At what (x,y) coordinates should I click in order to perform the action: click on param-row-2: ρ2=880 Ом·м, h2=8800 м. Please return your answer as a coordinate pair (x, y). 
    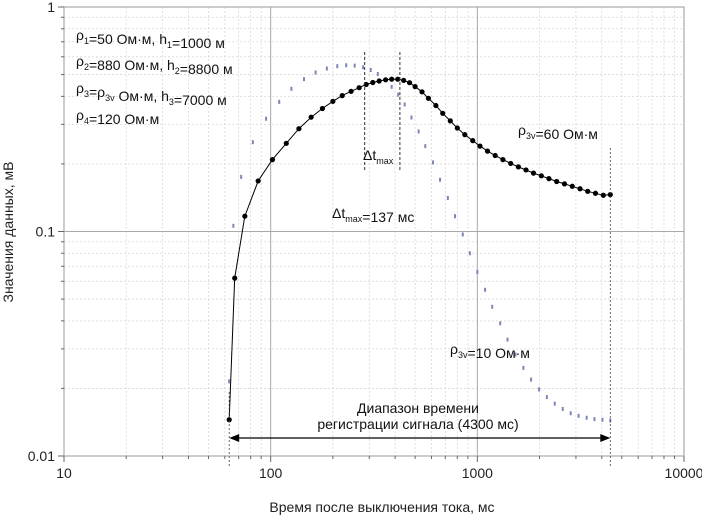
    Looking at the image, I should click on (154, 65).